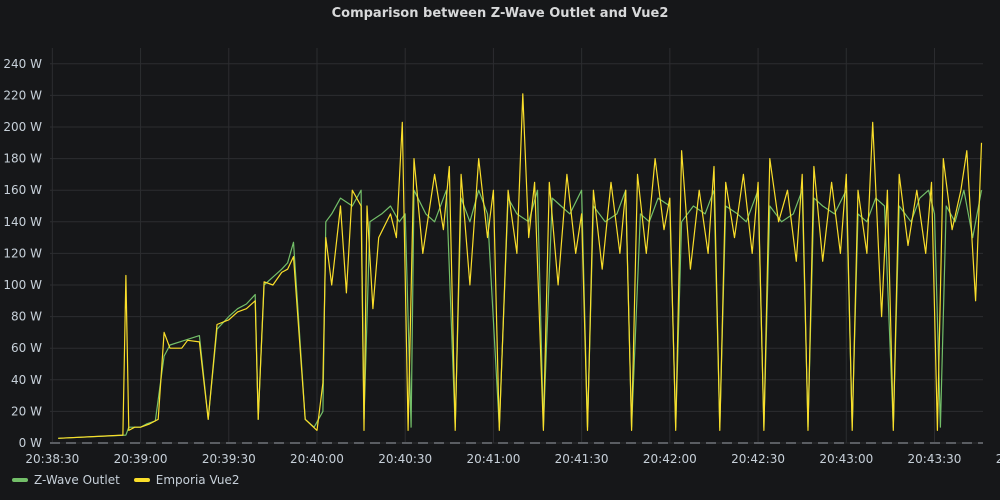 The width and height of the screenshot is (1000, 500). What do you see at coordinates (317, 459) in the screenshot?
I see `x-tick-label: 20:40:00` at bounding box center [317, 459].